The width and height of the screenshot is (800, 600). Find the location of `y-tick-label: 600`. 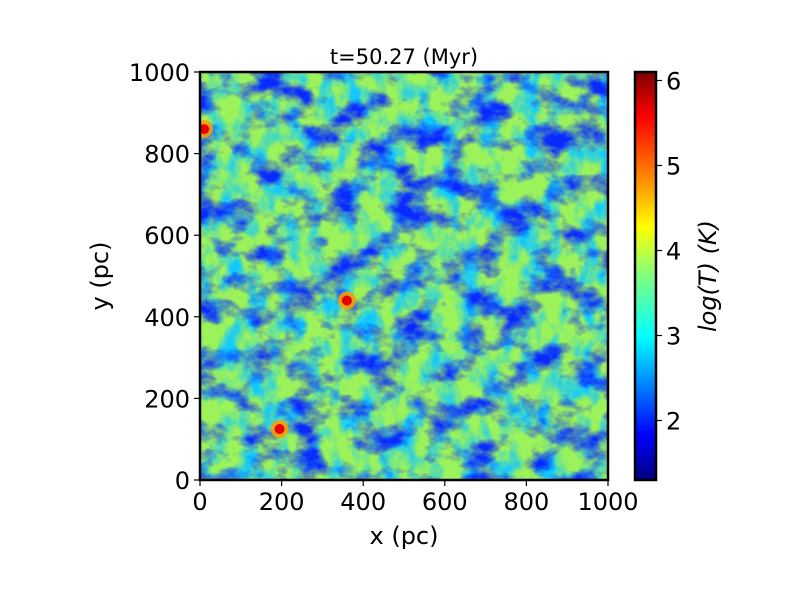

y-tick-label: 600 is located at coordinates (167, 236).